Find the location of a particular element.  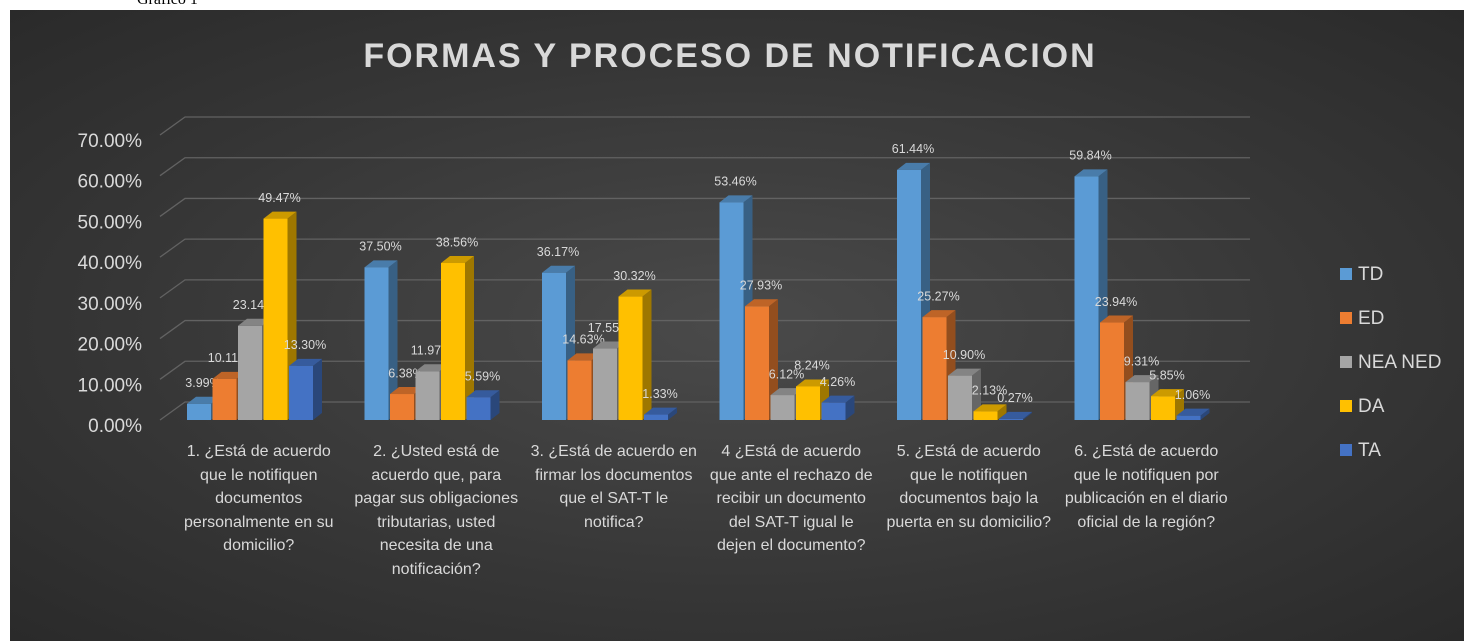

y-tick-label: 60.00% is located at coordinates (110, 182).